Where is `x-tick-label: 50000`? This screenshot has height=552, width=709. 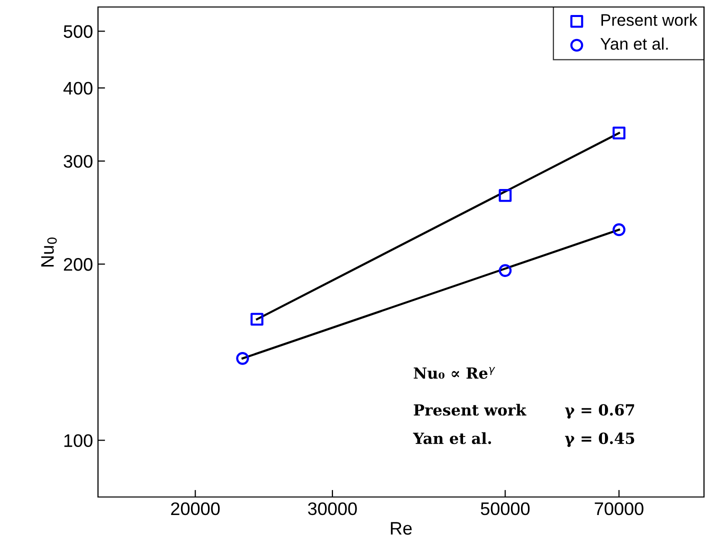 x-tick-label: 50000 is located at coordinates (505, 509).